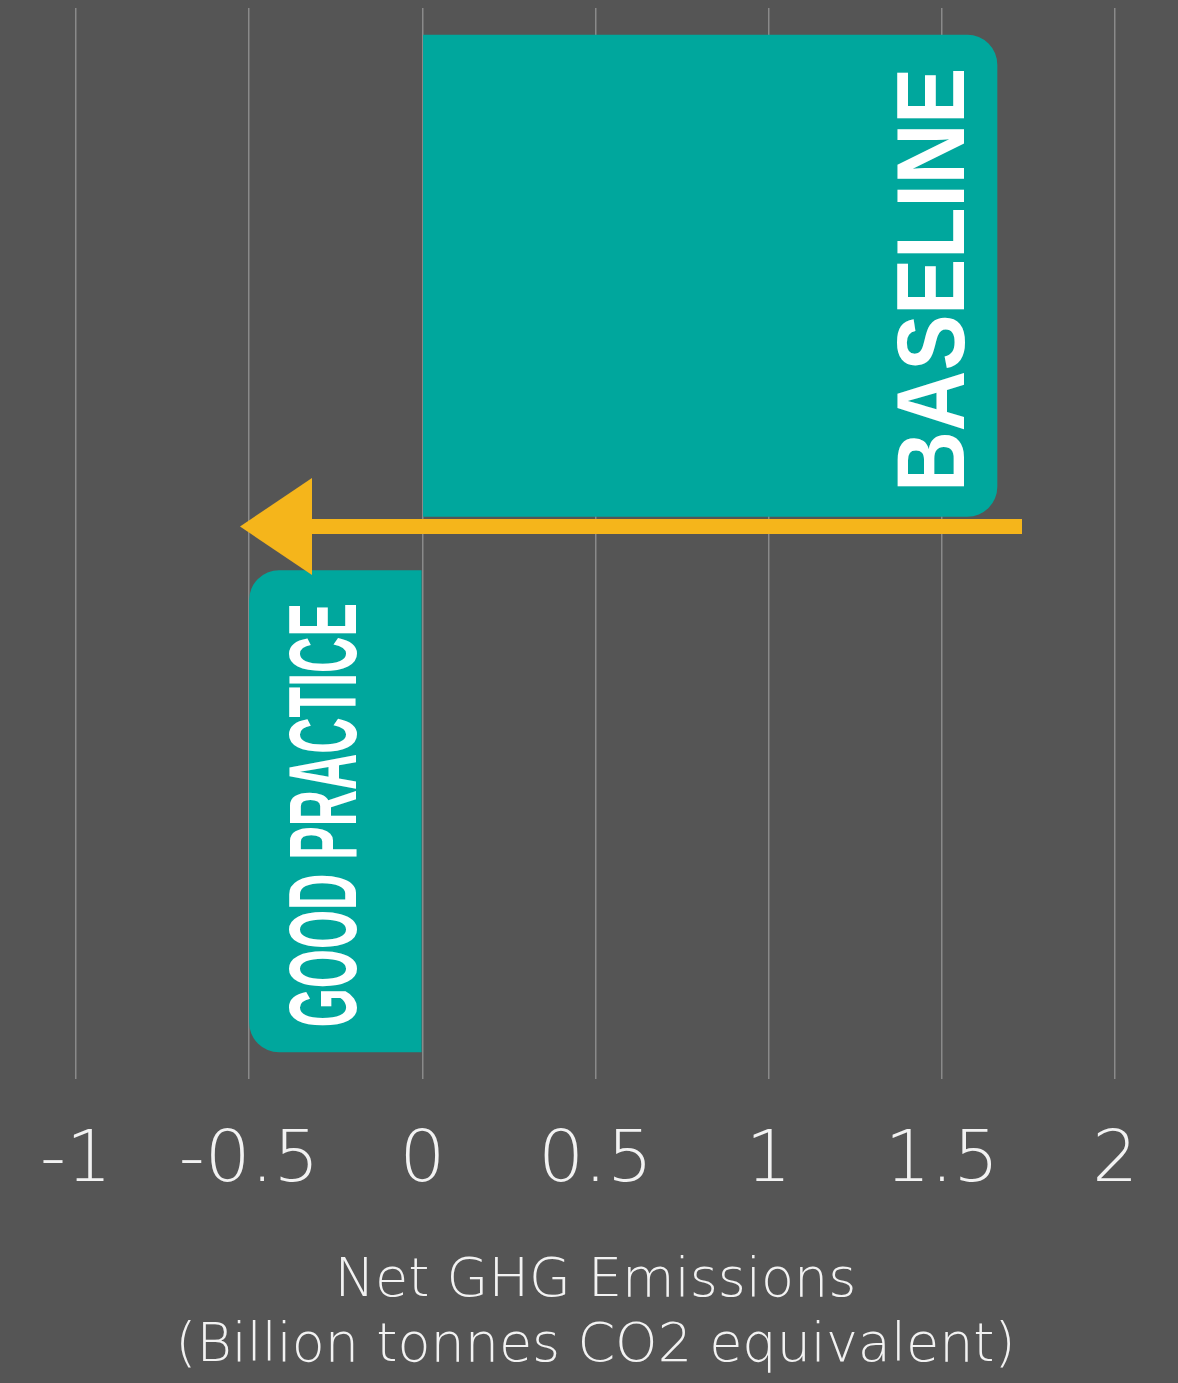 The image size is (1178, 1383). Describe the element at coordinates (930, 279) in the screenshot. I see `y-tick-label: BASELINE` at that location.